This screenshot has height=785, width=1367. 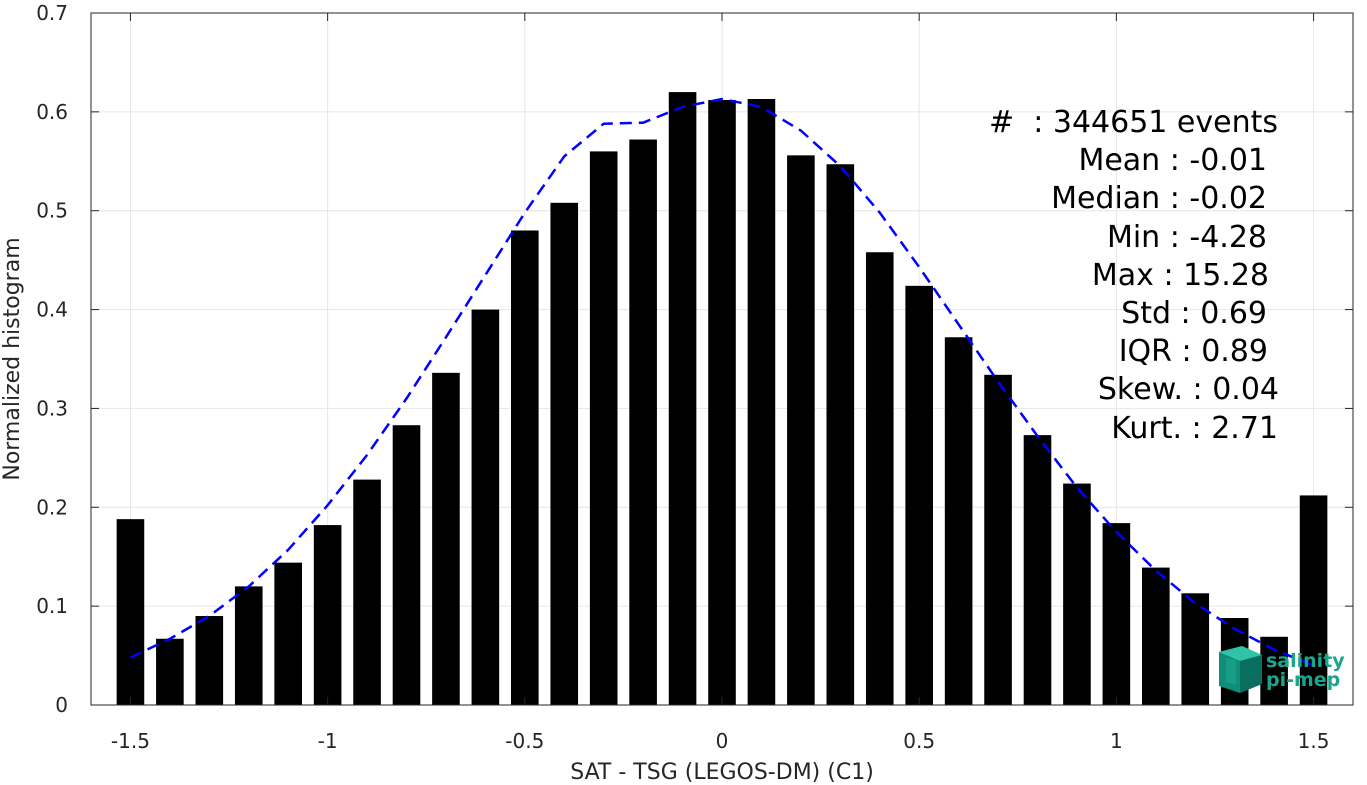 What do you see at coordinates (1194, 313) in the screenshot?
I see `stat-std: Std : 0.69` at bounding box center [1194, 313].